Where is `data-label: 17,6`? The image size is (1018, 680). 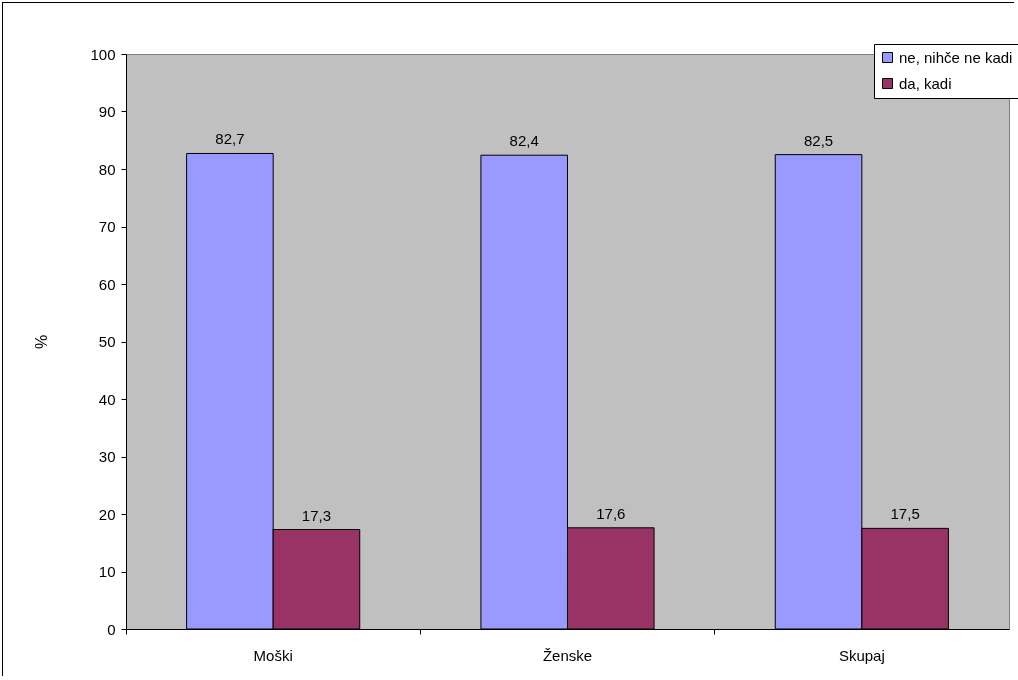
data-label: 17,6 is located at coordinates (611, 513).